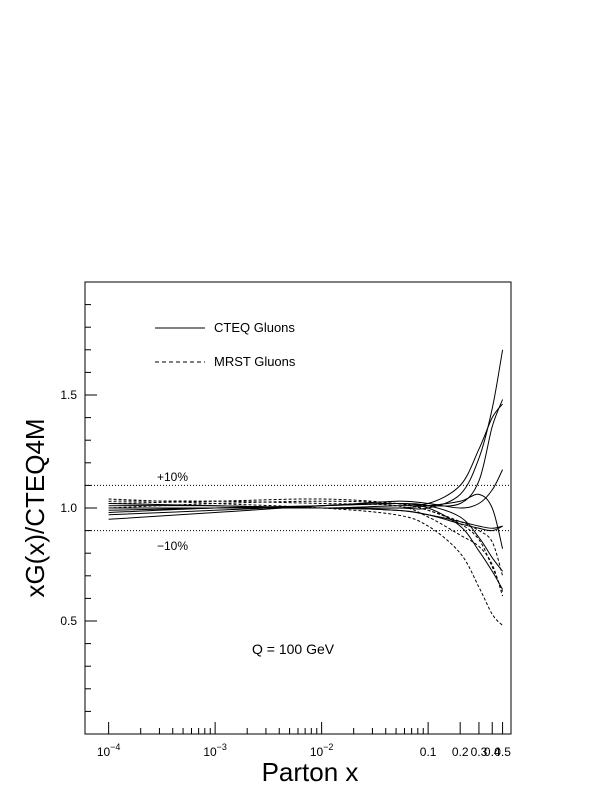 This screenshot has width=612, height=792. What do you see at coordinates (172, 546) in the screenshot?
I see `reference-label-minus: −10%` at bounding box center [172, 546].